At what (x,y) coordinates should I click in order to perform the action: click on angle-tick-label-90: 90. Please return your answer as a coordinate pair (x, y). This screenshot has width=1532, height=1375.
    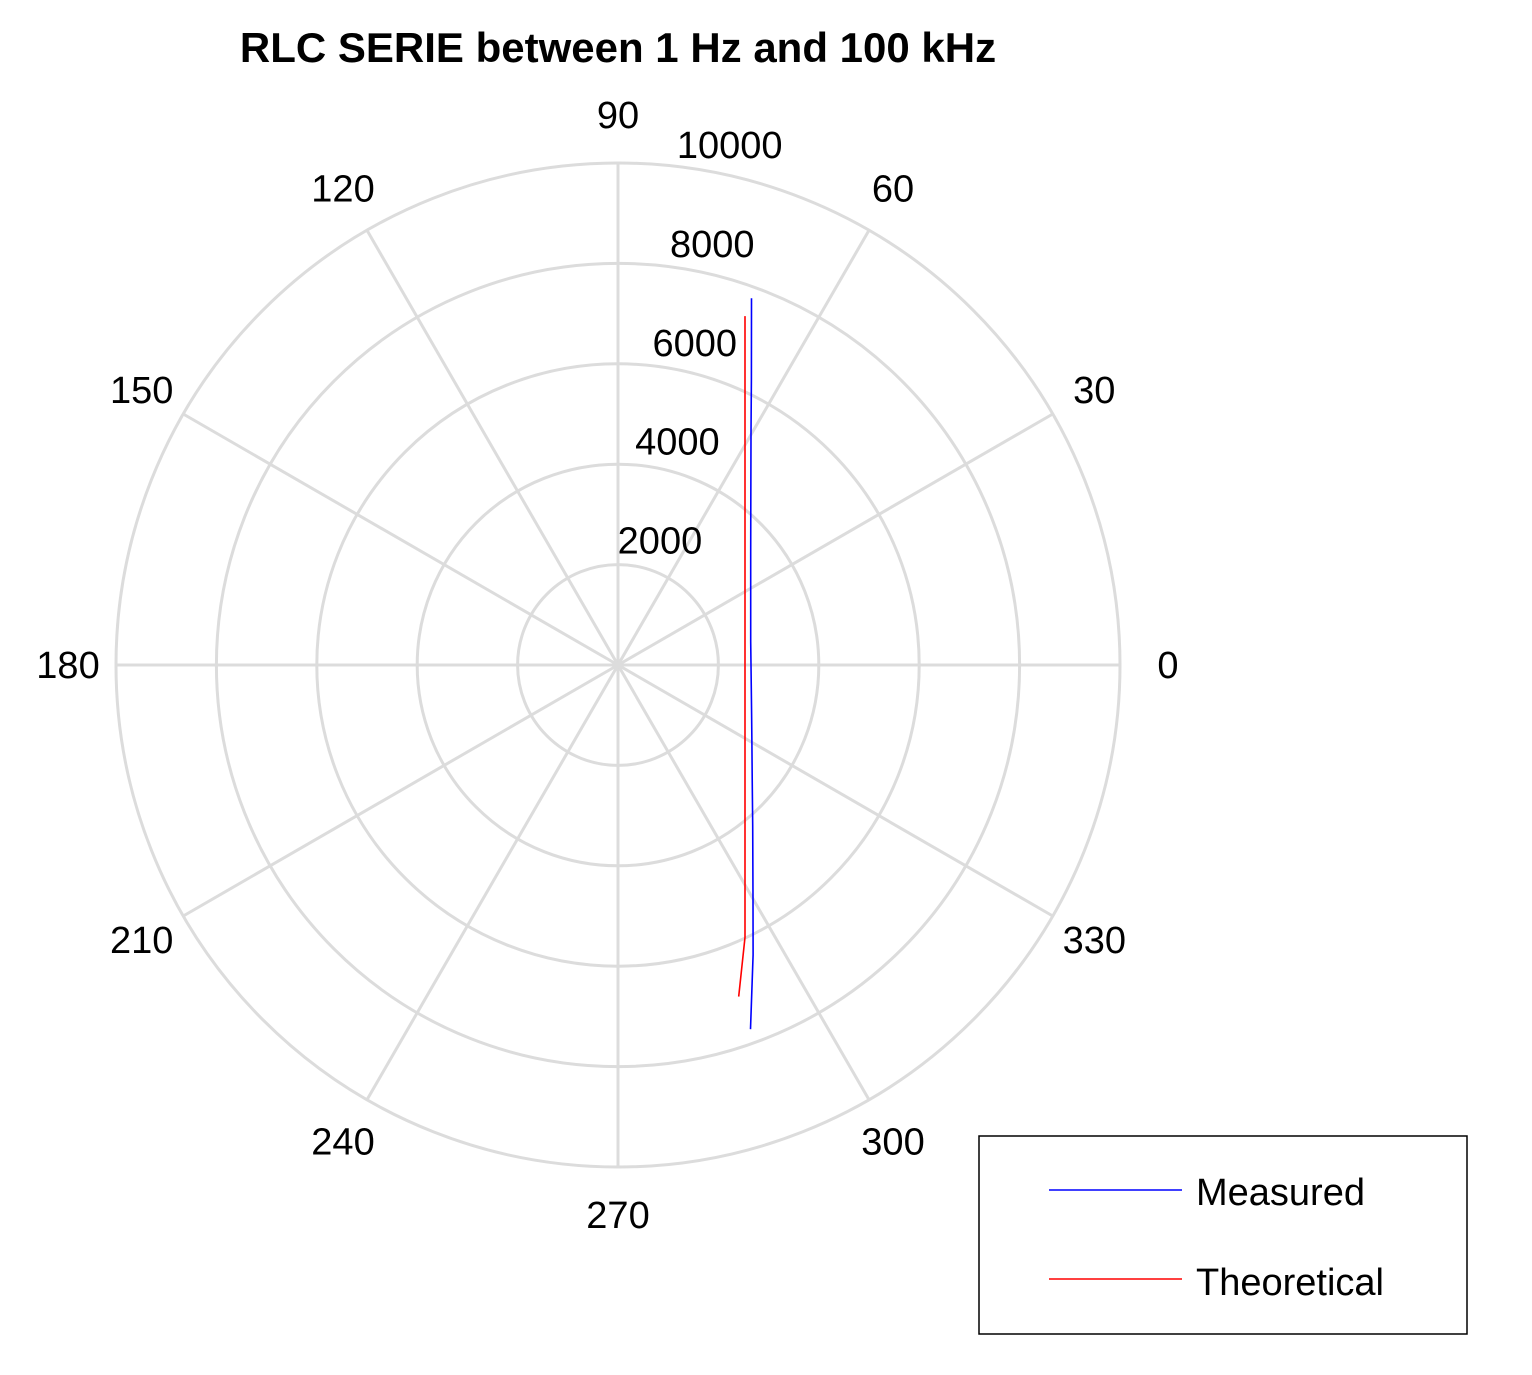
    Looking at the image, I should click on (618, 116).